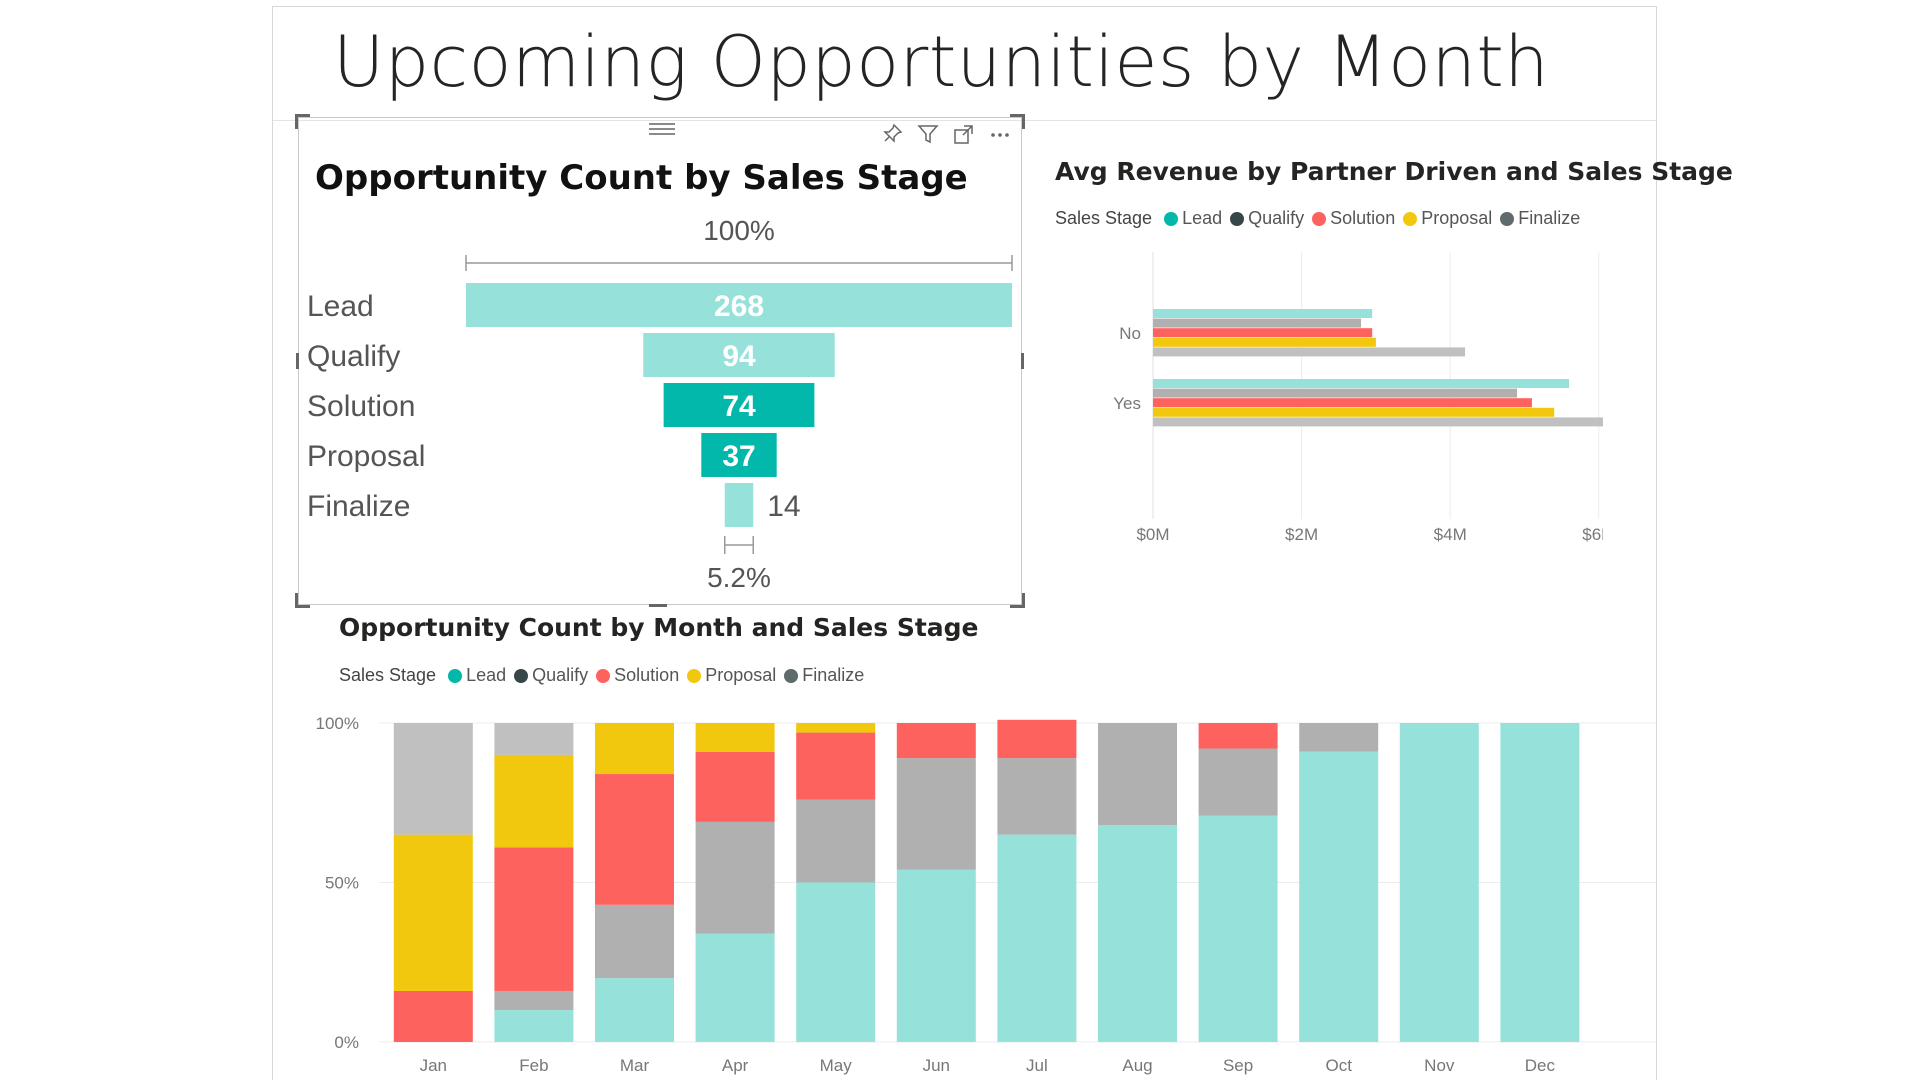  Describe the element at coordinates (1263, 333) in the screenshot. I see `revenue-bar-no-solution` at that location.